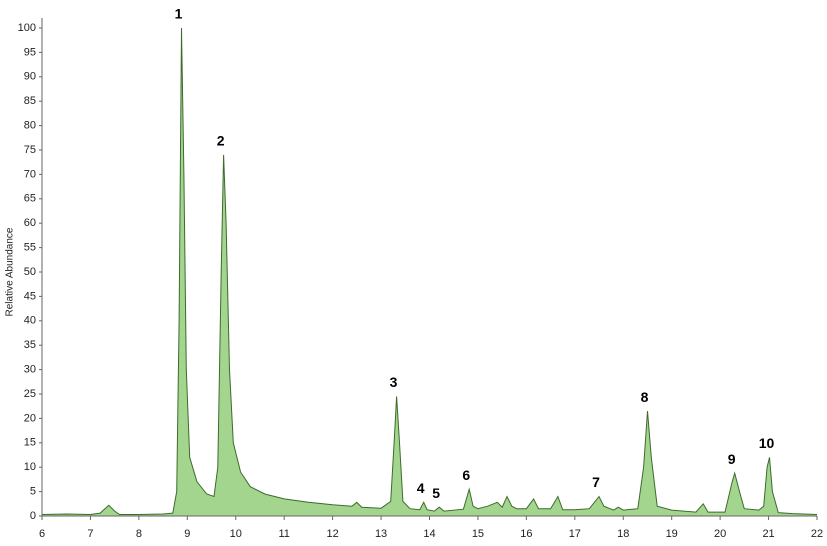 The width and height of the screenshot is (827, 546). What do you see at coordinates (30, 443) in the screenshot?
I see `y-tick-label: 15` at bounding box center [30, 443].